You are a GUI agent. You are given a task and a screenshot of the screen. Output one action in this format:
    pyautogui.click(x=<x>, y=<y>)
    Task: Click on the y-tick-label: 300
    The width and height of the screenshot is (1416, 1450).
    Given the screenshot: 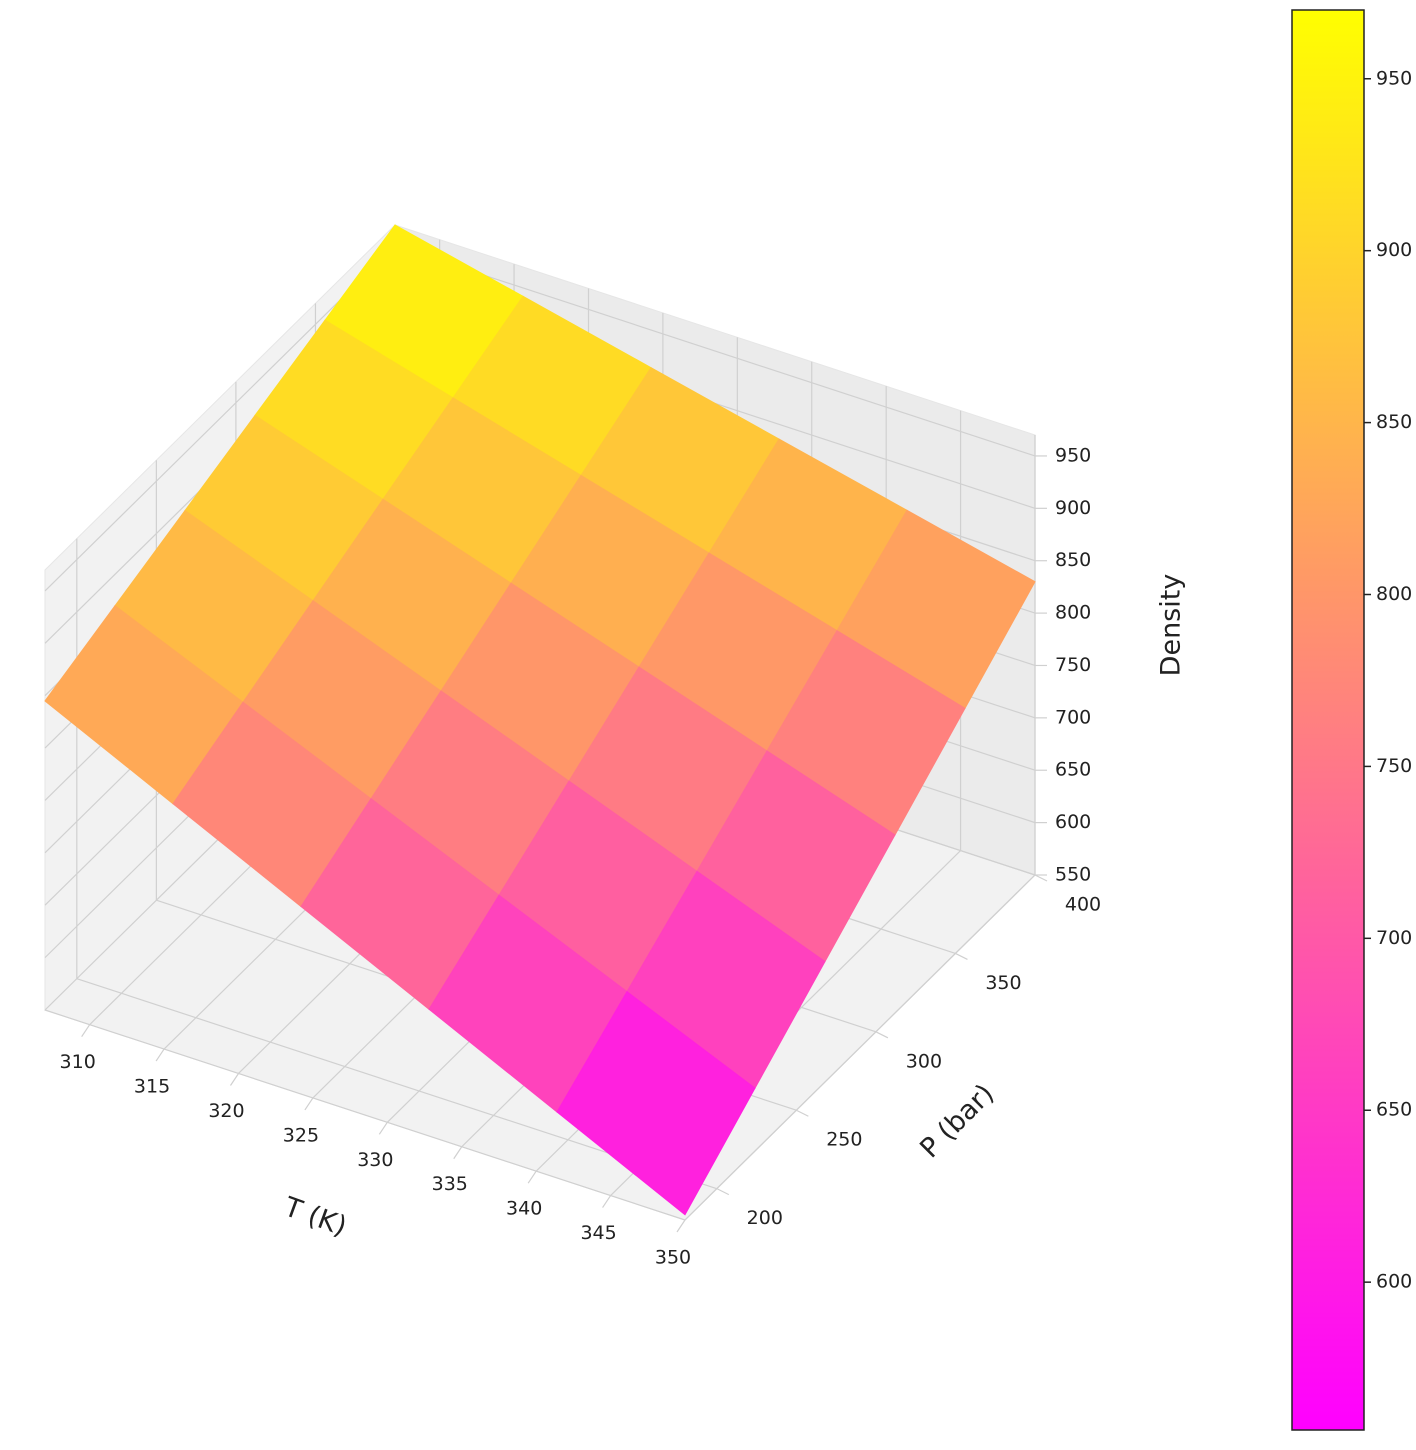 What is the action you would take?
    pyautogui.click(x=924, y=1061)
    